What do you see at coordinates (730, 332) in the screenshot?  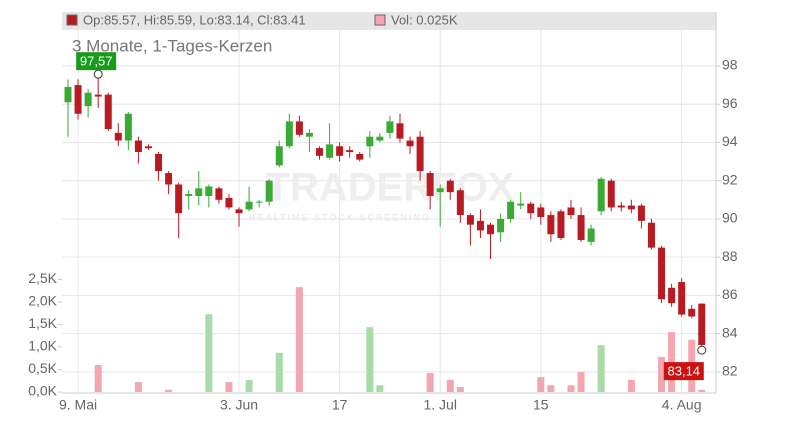 I see `y-tick-label: 84` at bounding box center [730, 332].